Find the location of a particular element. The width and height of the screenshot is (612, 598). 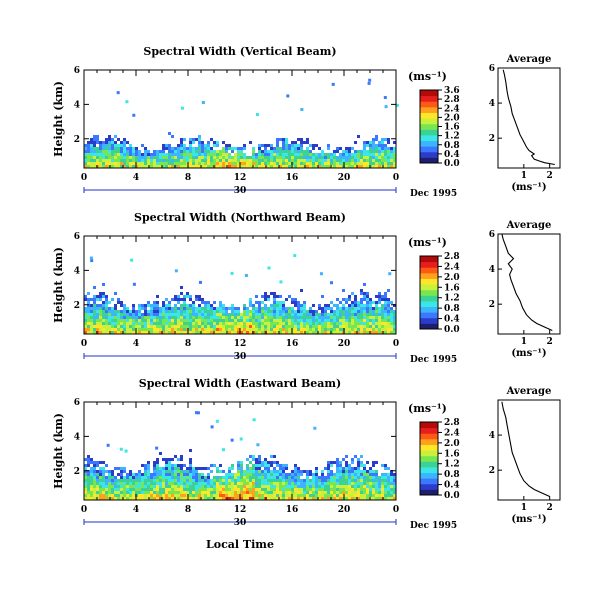

x-tick-label: 12 is located at coordinates (240, 510).